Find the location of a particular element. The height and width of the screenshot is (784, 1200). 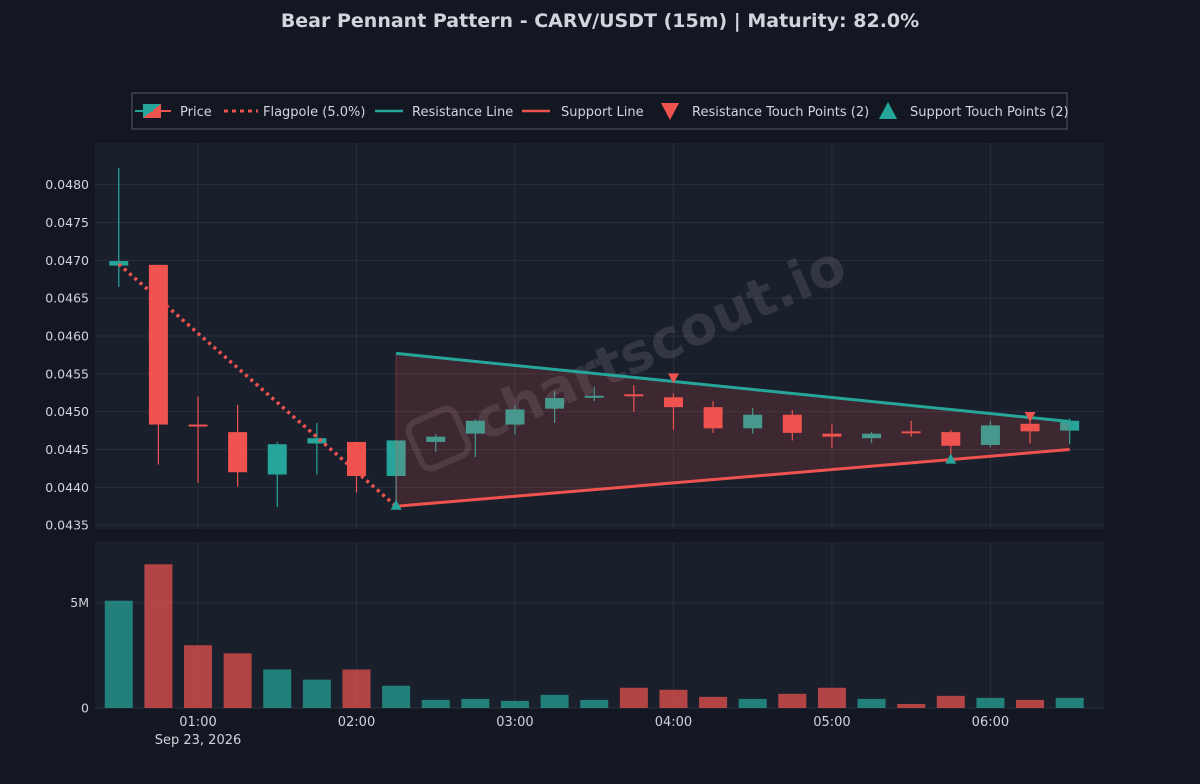

candle-icon is located at coordinates (153, 111).